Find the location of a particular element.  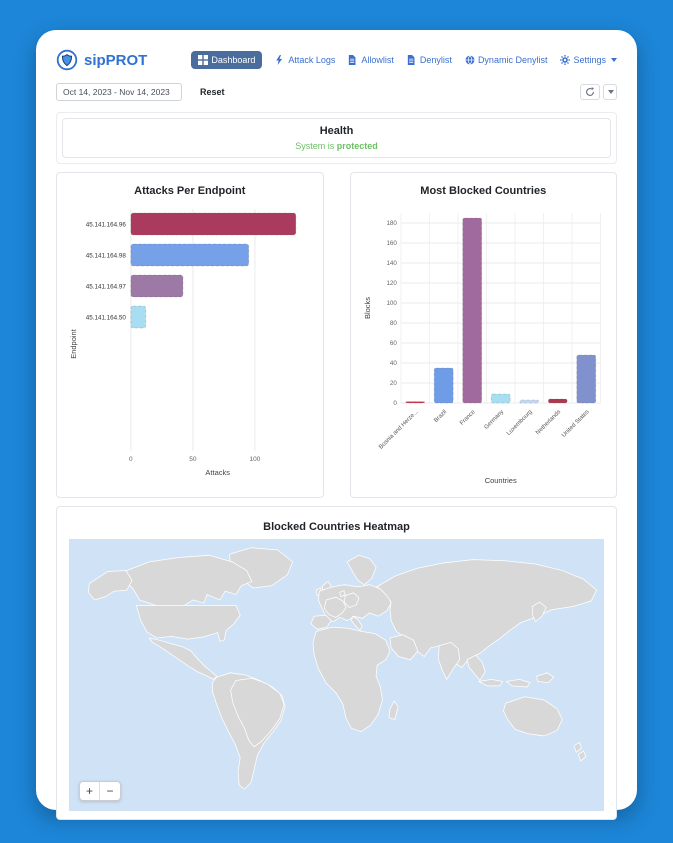

svg-text: Attacks is located at coordinates (217, 472).